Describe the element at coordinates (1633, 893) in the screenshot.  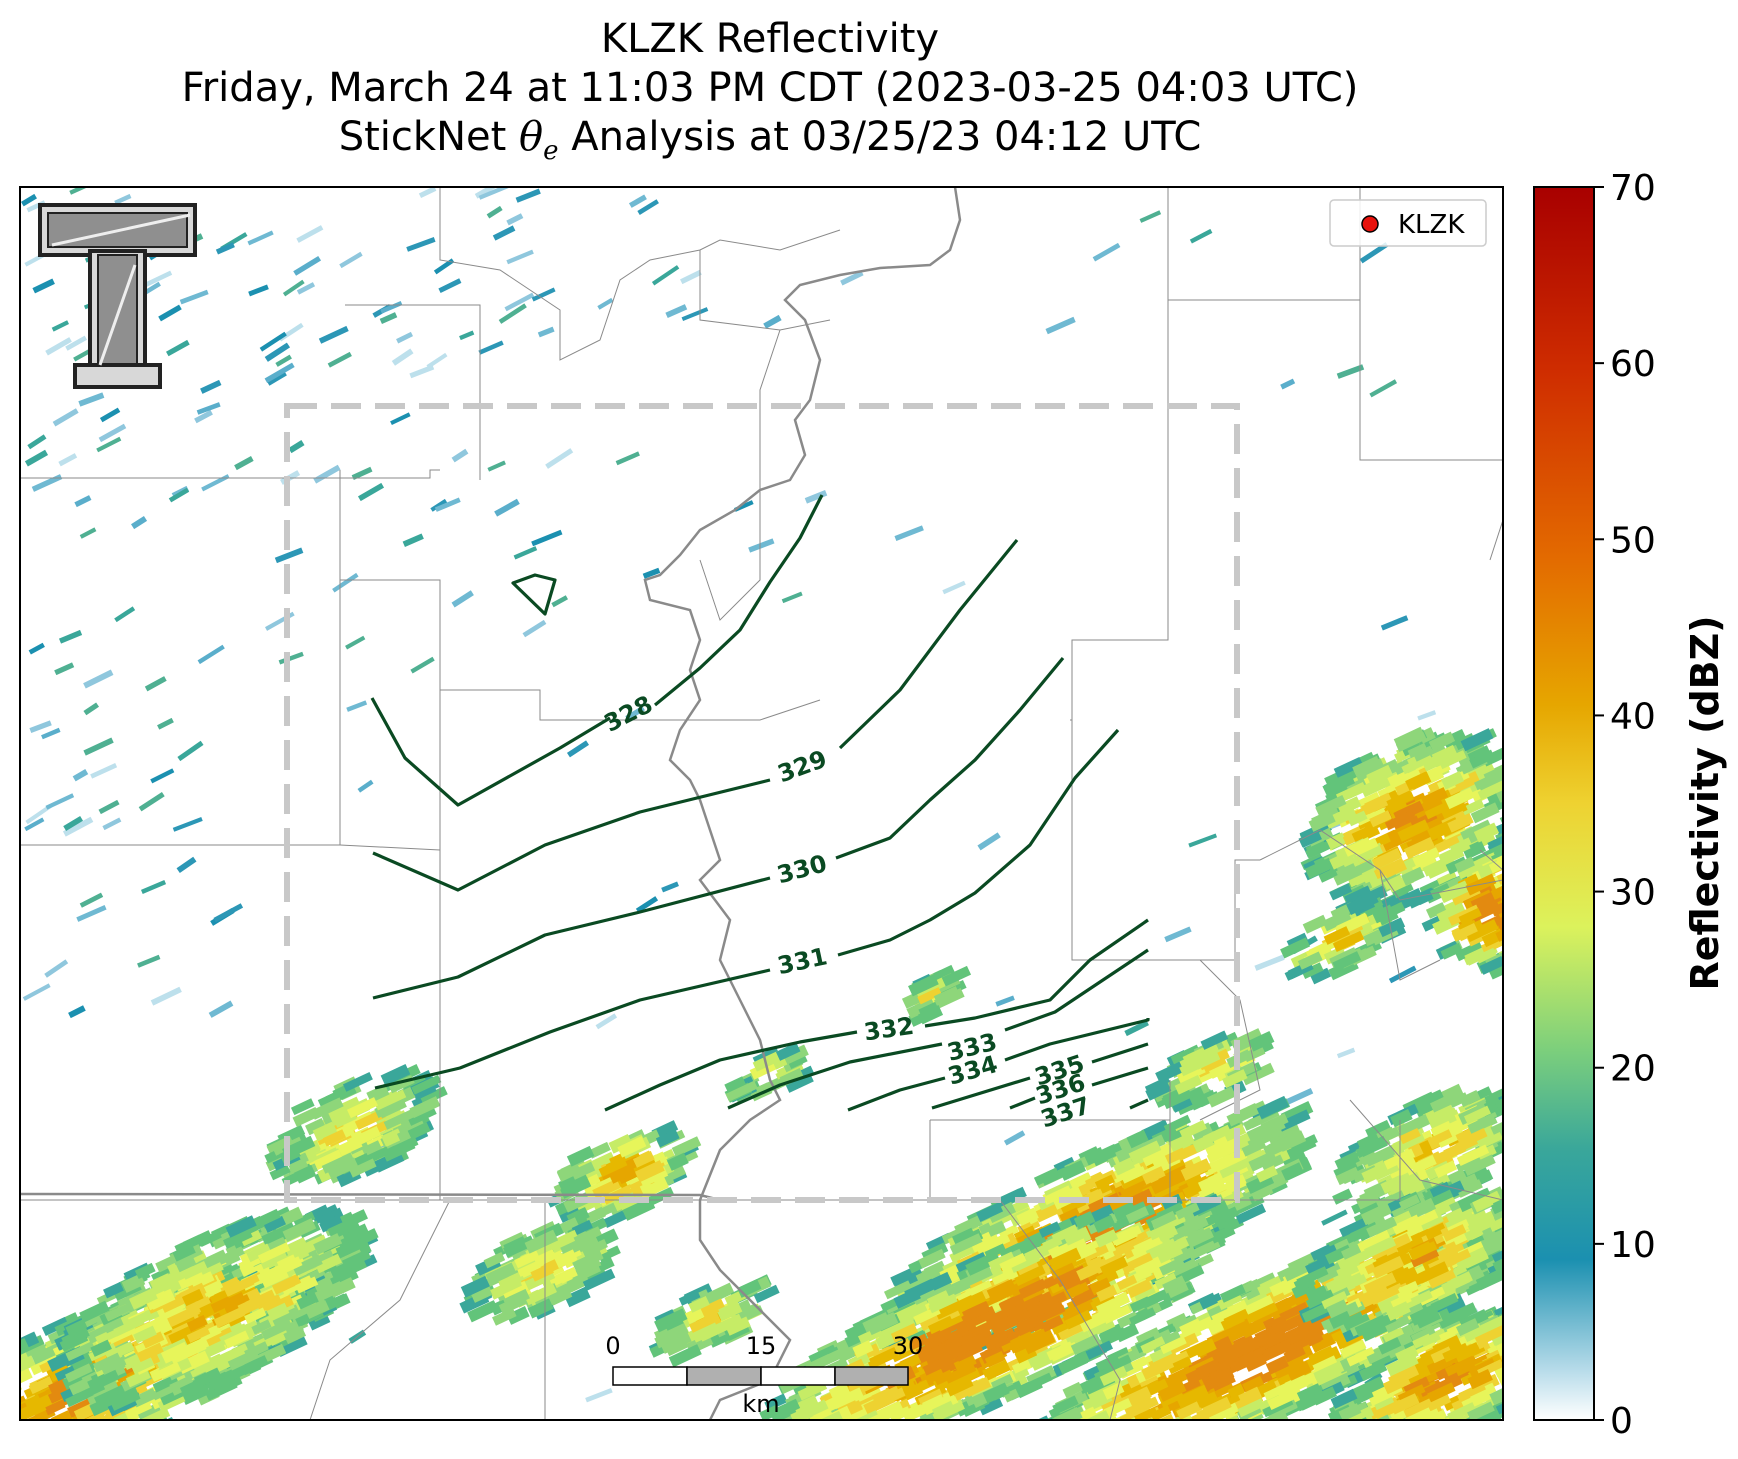
I see `colorbar-tick-label: 30` at that location.